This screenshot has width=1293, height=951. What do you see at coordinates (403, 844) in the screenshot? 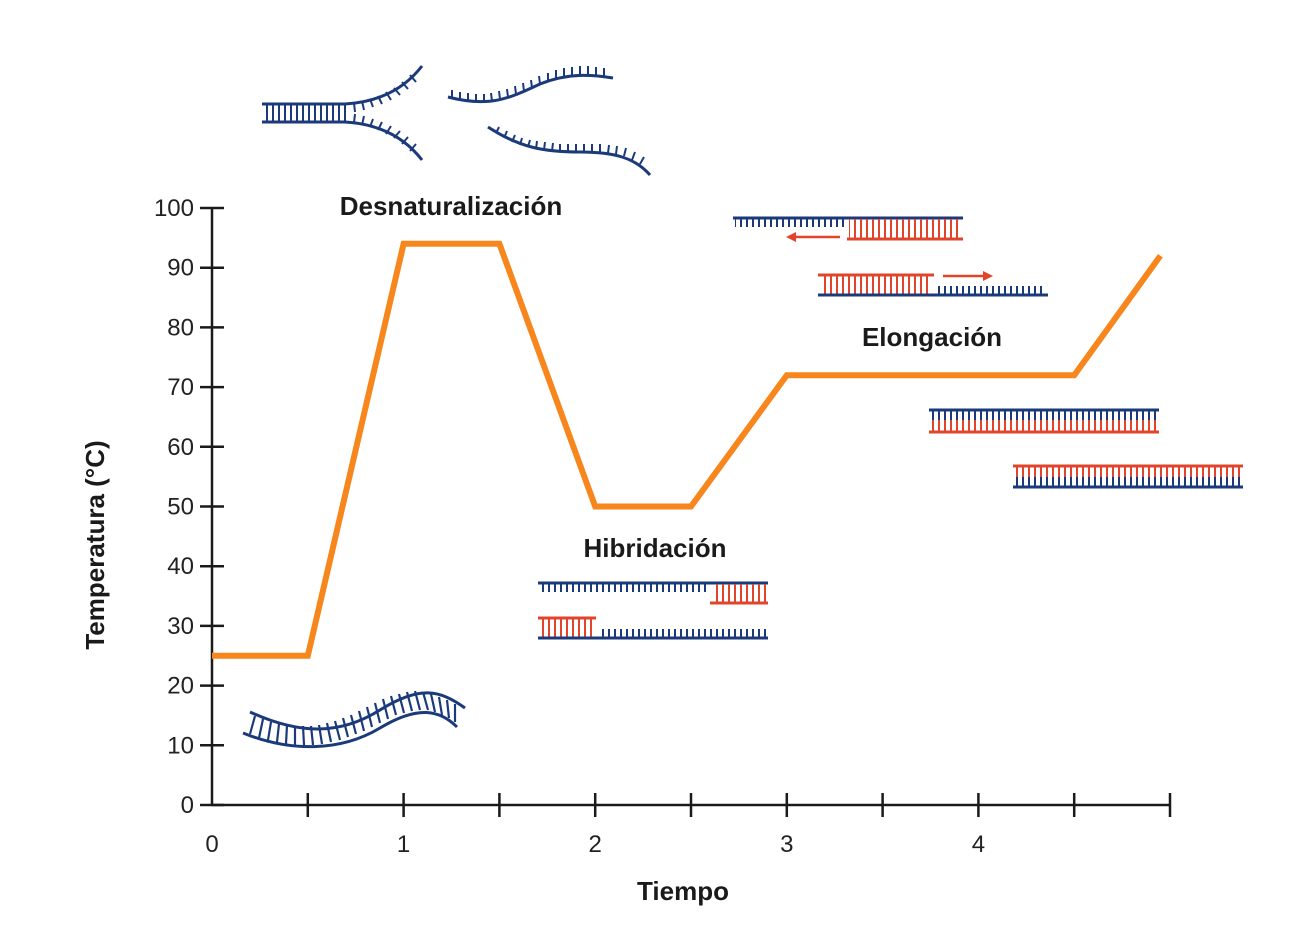
I see `x-tick-label: 1` at bounding box center [403, 844].